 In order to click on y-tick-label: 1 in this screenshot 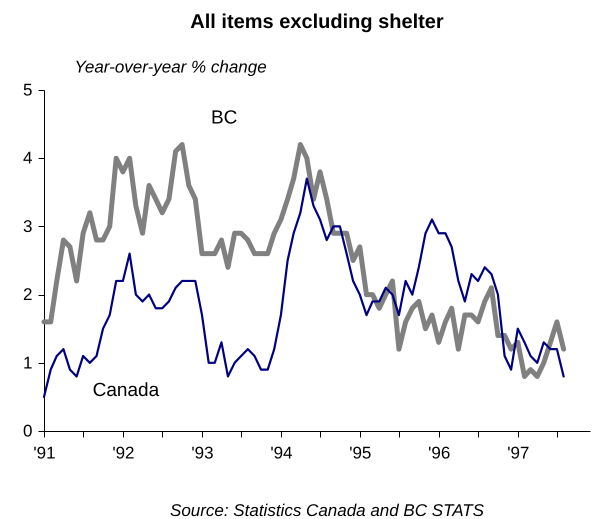, I will do `click(27, 362)`.